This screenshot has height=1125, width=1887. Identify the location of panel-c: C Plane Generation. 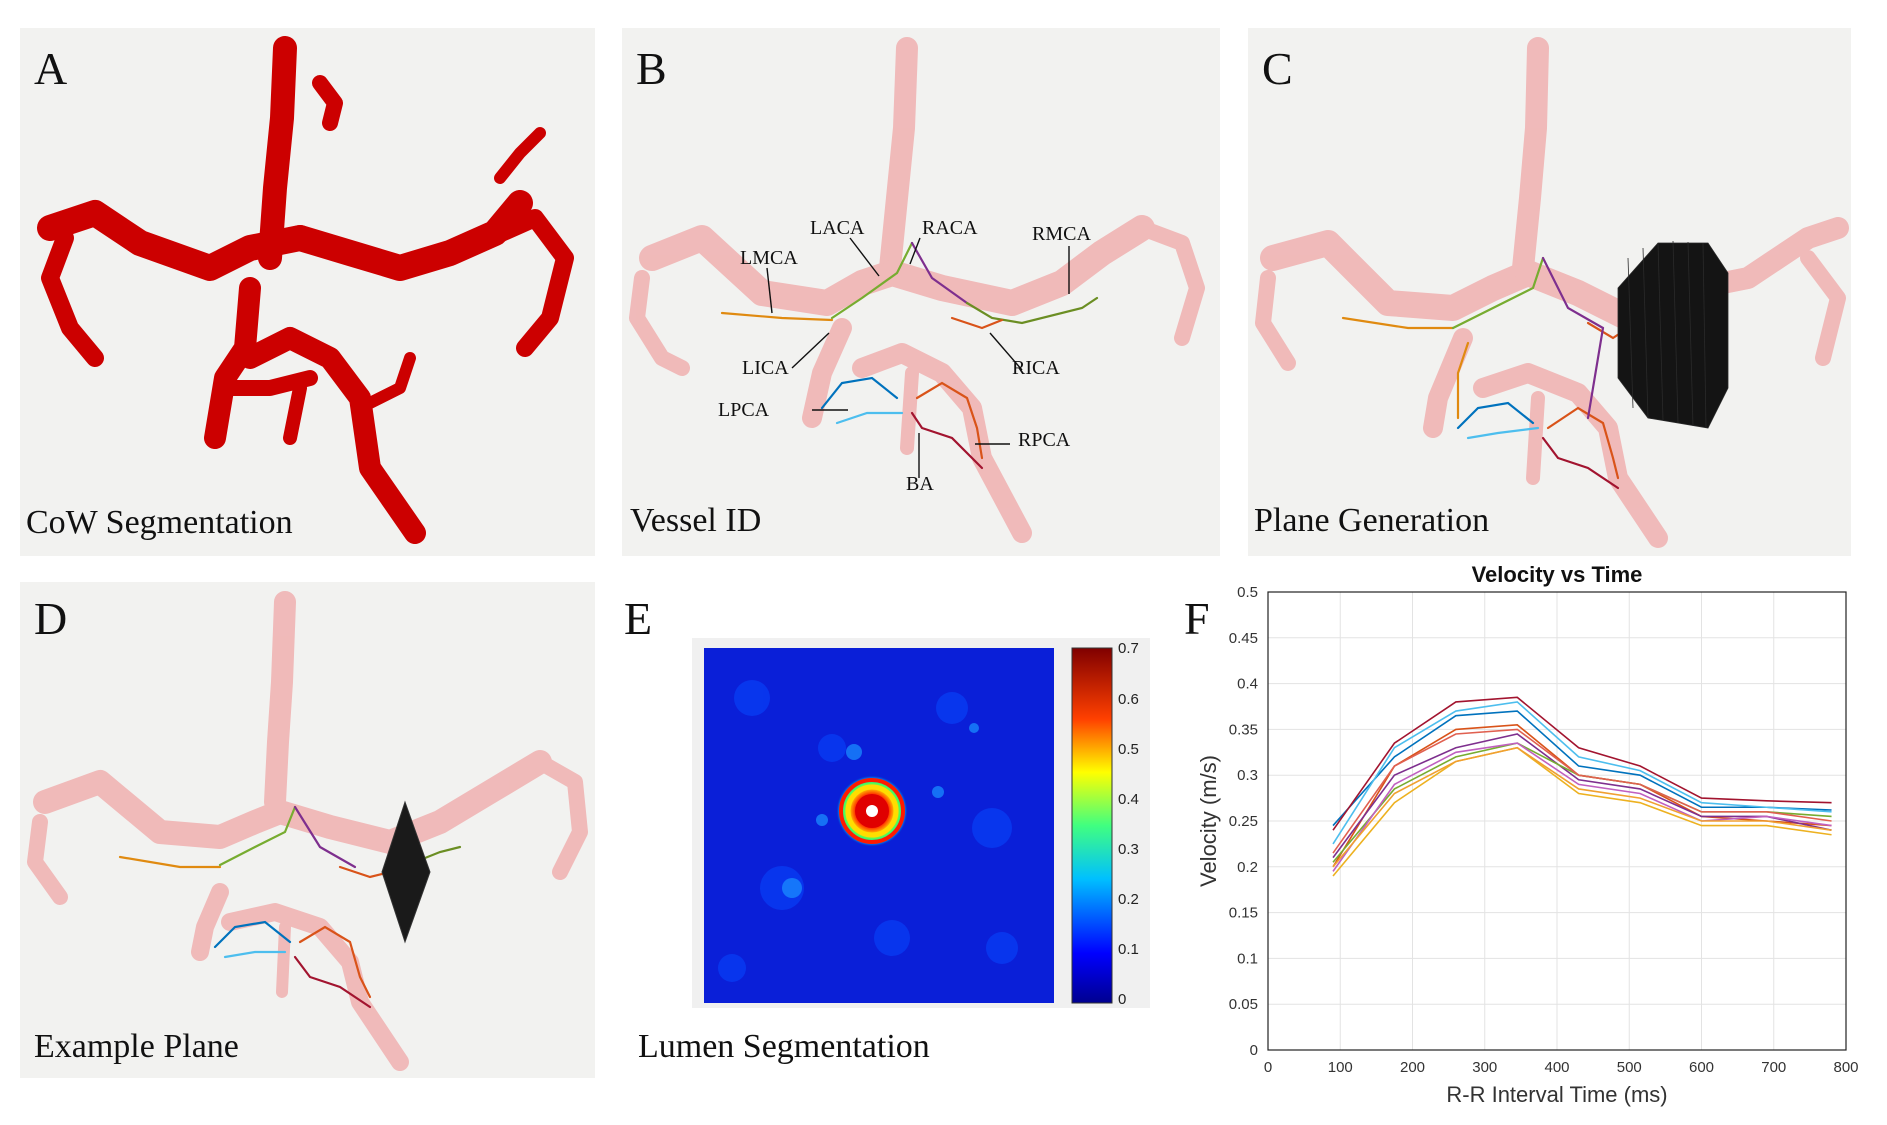
(1549, 292).